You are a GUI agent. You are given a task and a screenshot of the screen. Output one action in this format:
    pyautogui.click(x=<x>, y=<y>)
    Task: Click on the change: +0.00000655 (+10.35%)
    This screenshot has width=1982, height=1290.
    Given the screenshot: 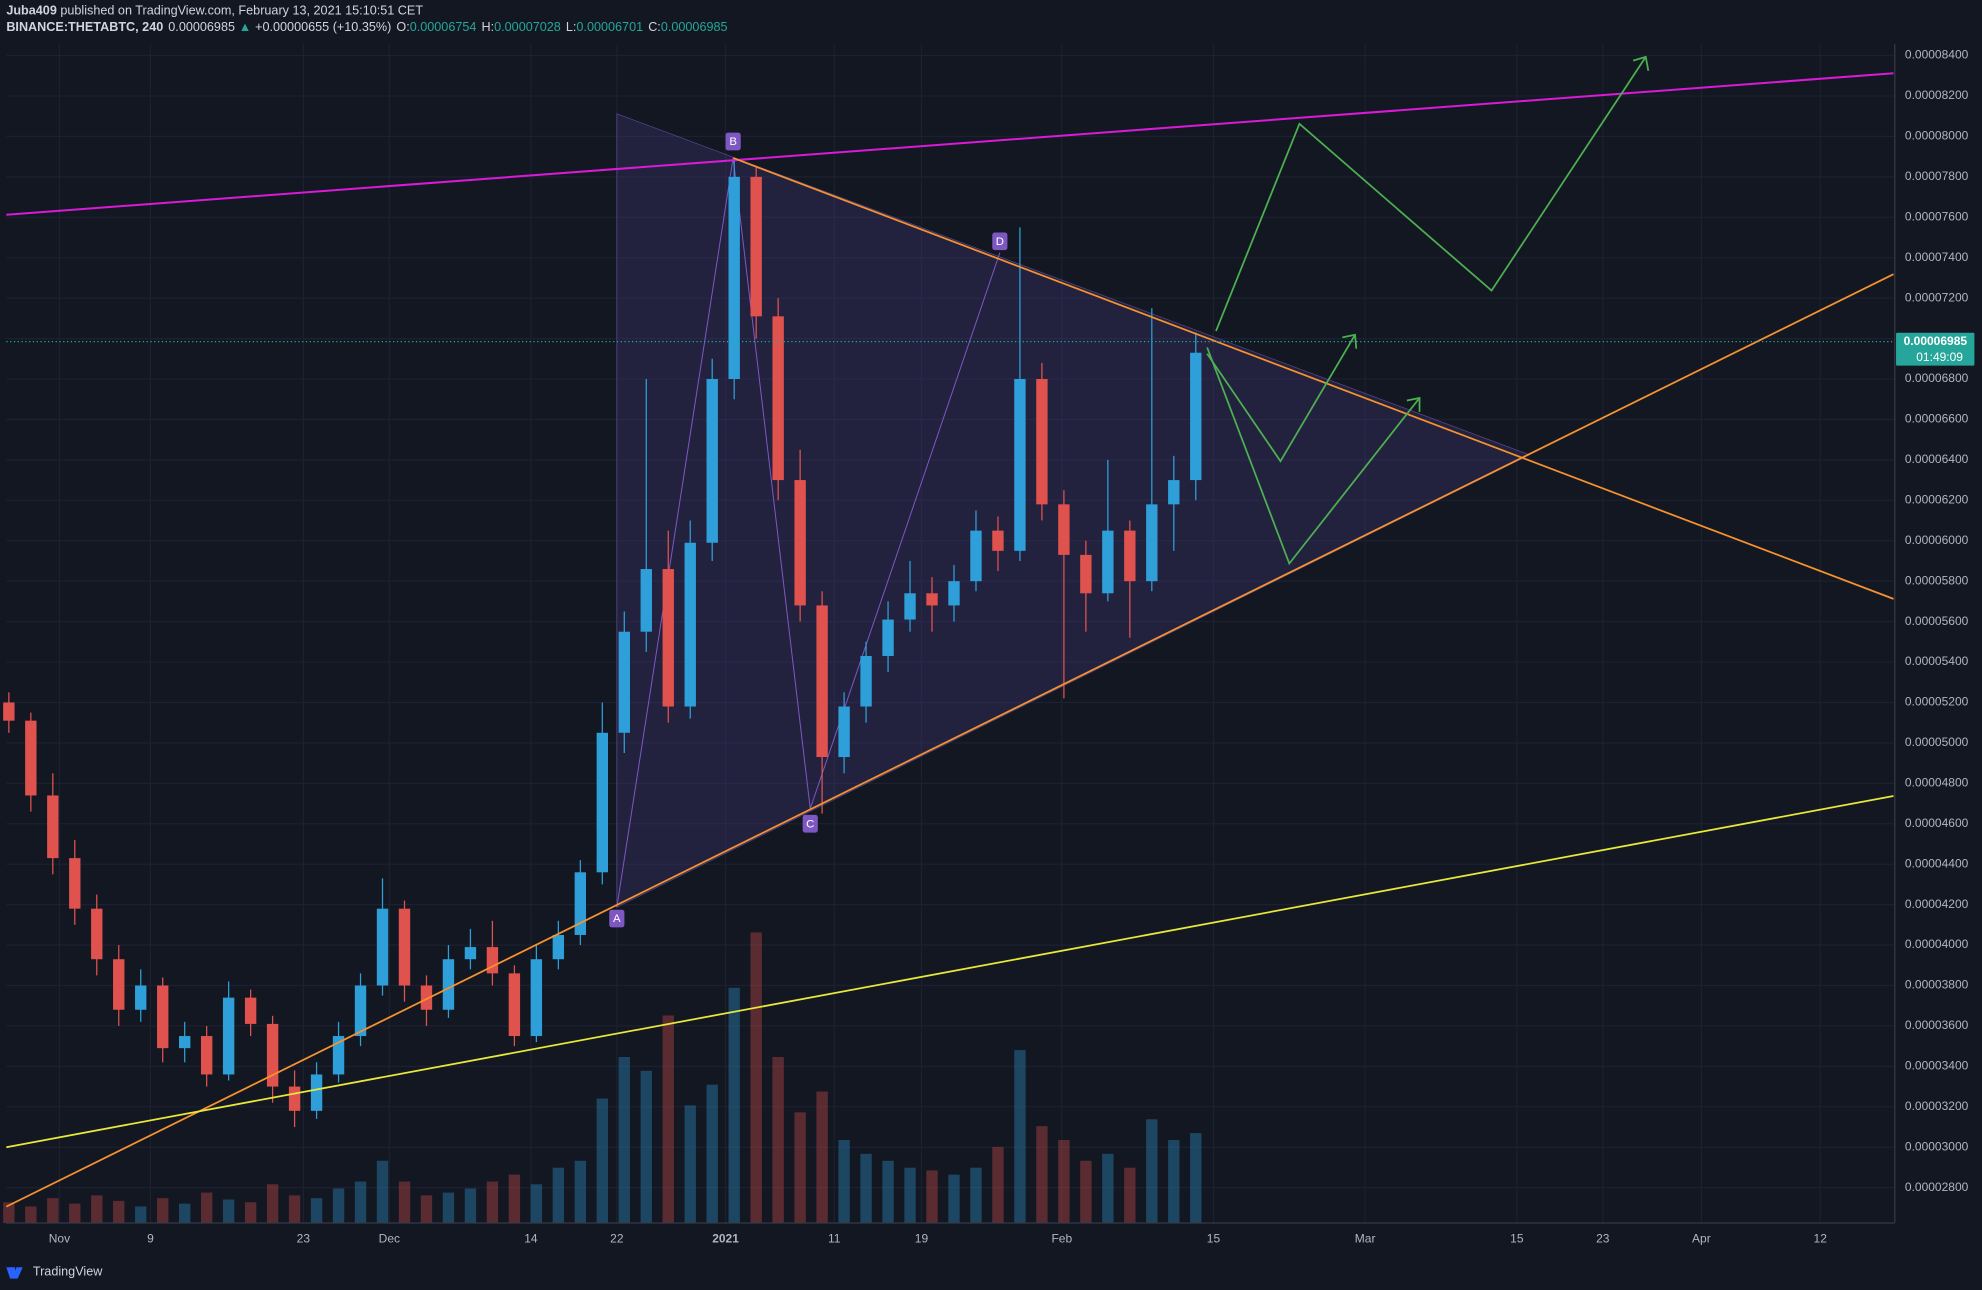 What is the action you would take?
    pyautogui.click(x=323, y=27)
    